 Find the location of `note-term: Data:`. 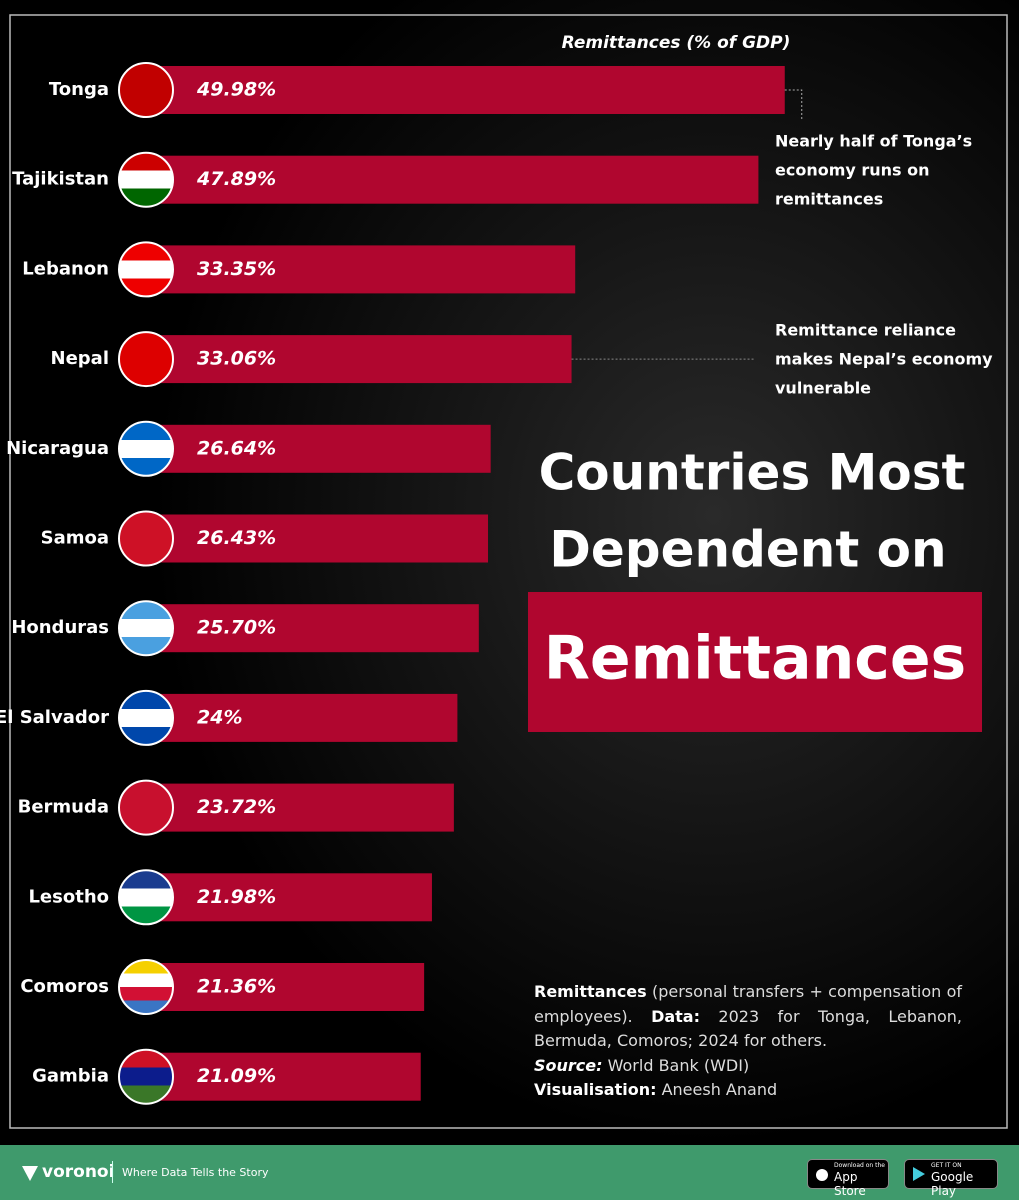

note-term: Data: is located at coordinates (675, 1016).